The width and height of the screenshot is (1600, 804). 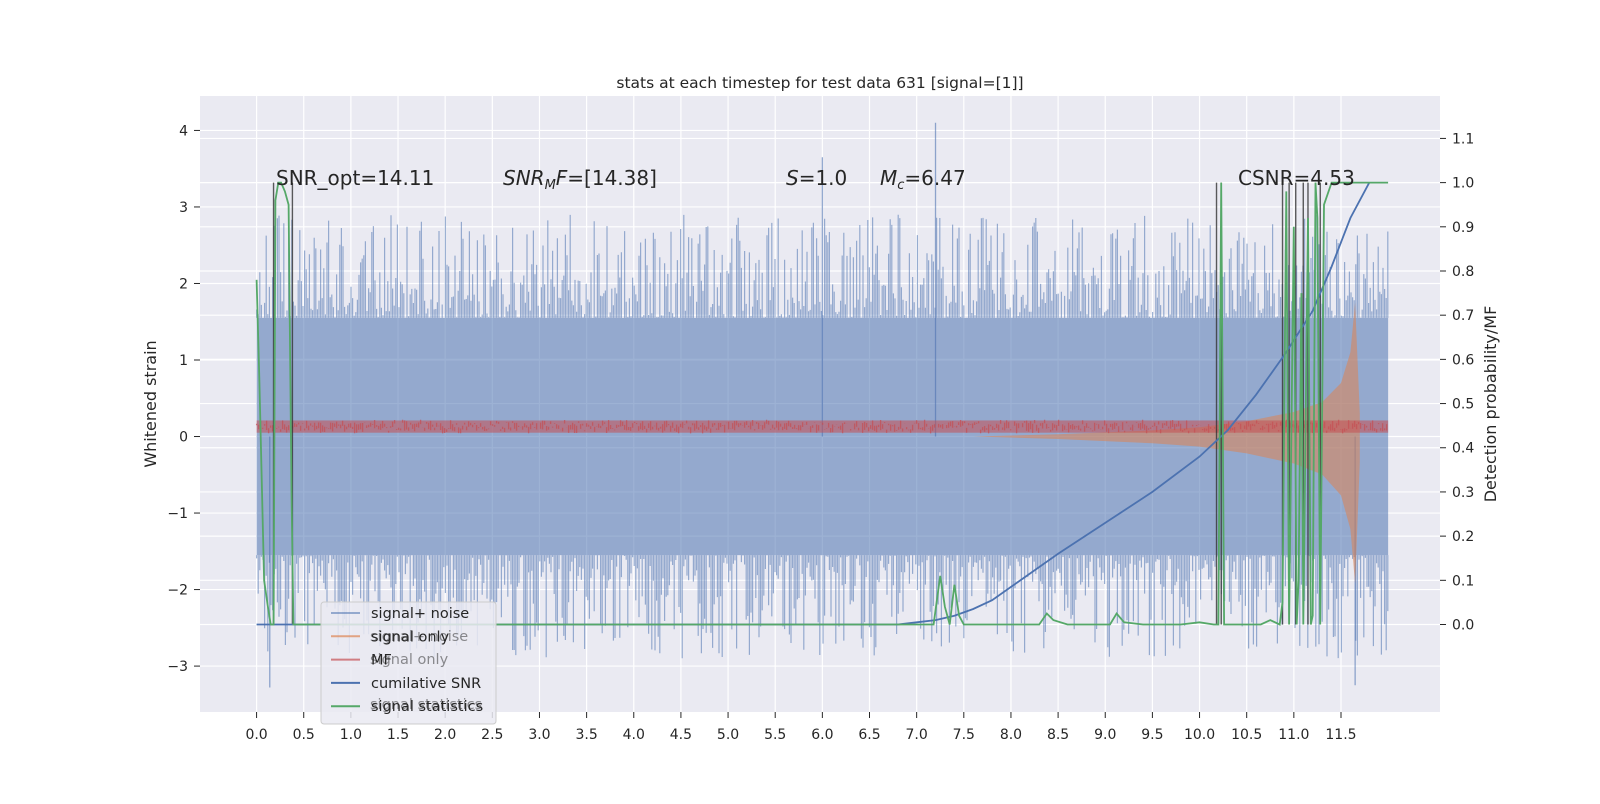 What do you see at coordinates (410, 637) in the screenshot?
I see `legend-label: signal only` at bounding box center [410, 637].